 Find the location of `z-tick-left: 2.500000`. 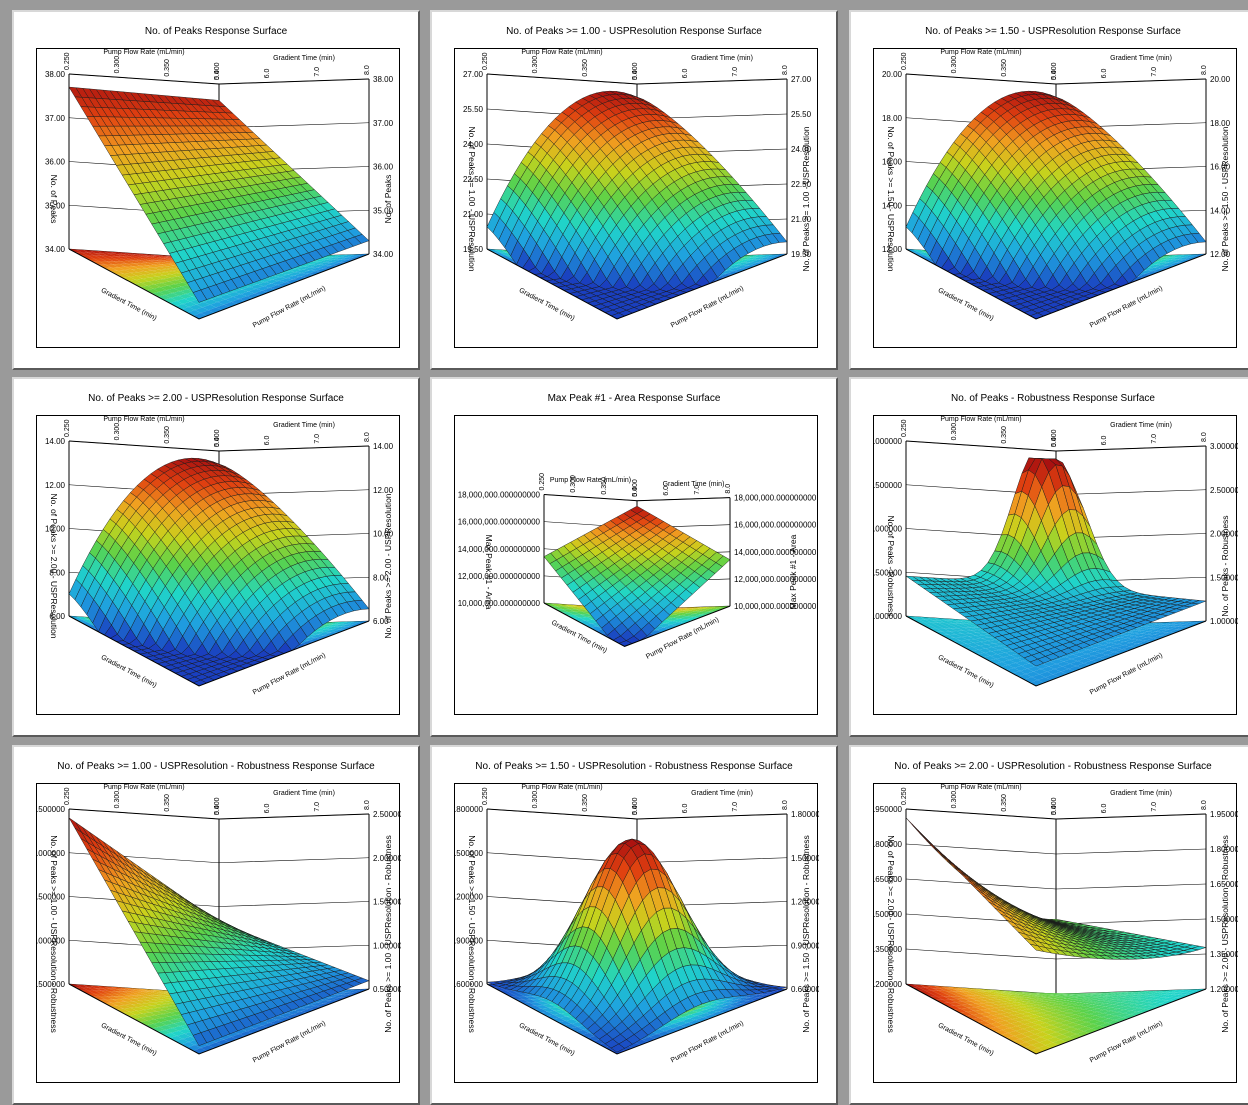

z-tick-left: 2.500000 is located at coordinates (51, 809).